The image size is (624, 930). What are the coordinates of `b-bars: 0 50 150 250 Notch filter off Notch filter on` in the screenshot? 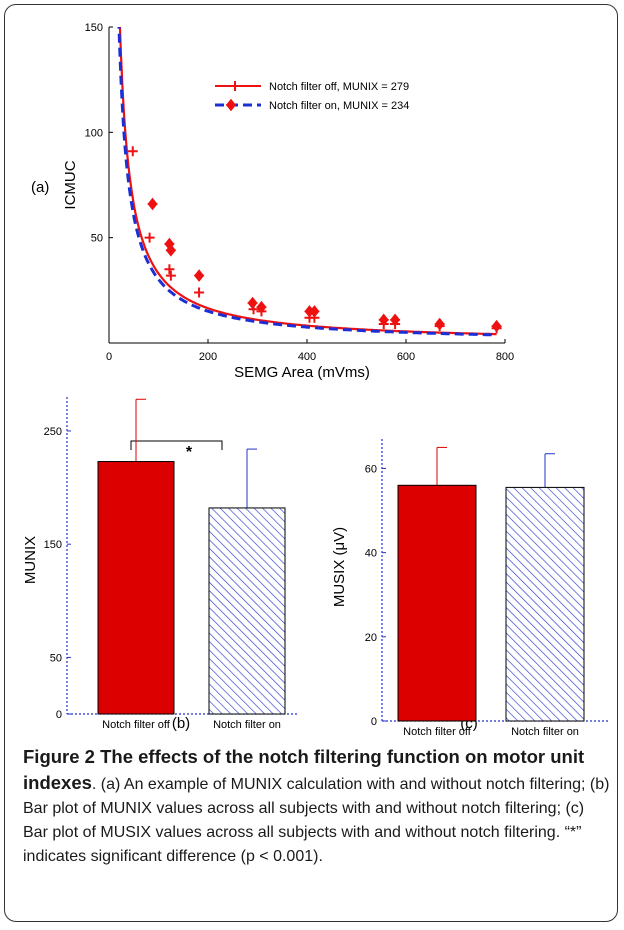 It's located at (171, 564).